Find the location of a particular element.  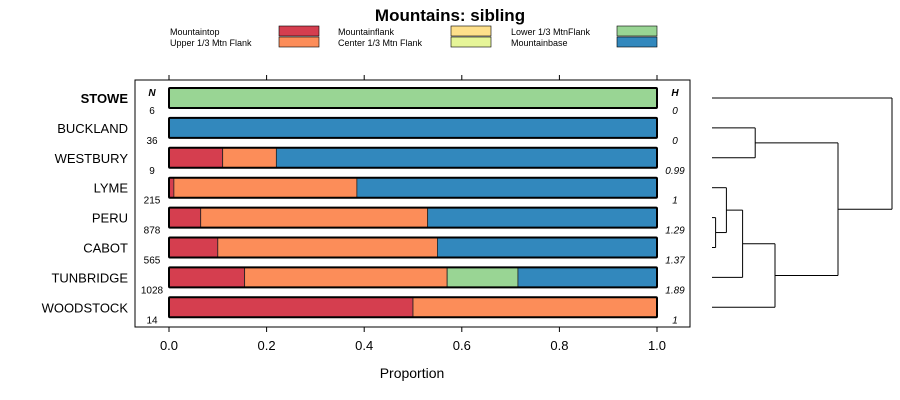

legend-label-center-1-3-mtn-flank: Center 1/3 Mtn Flank is located at coordinates (380, 43).